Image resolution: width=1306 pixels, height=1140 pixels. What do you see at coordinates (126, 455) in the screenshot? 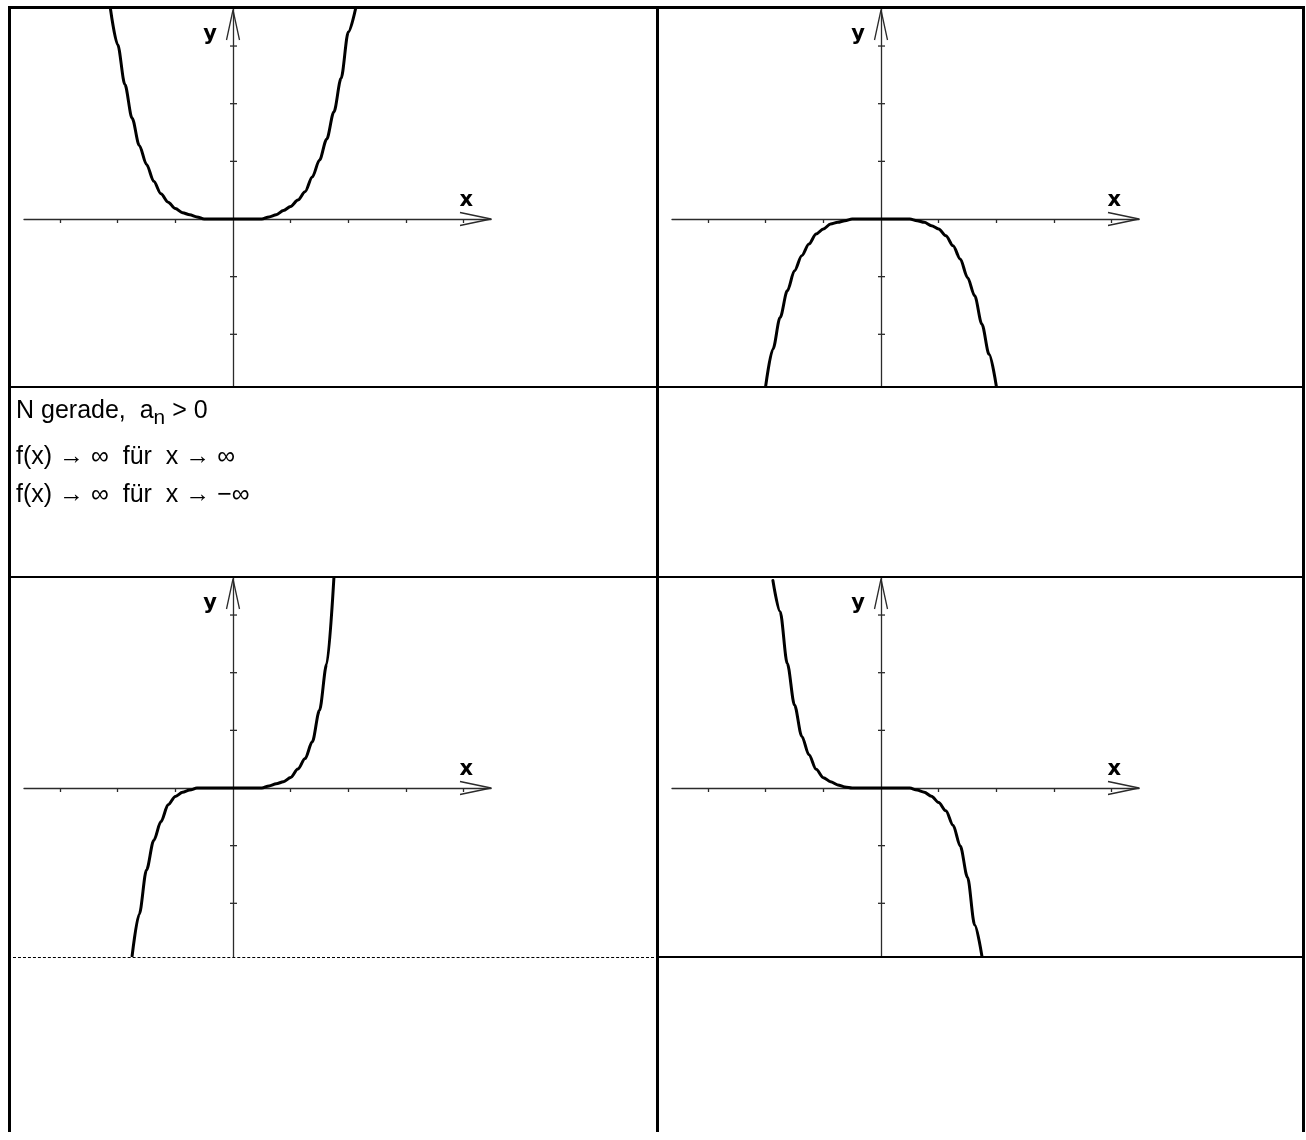
I see `text: f(x) → ∞ für x → ∞` at bounding box center [126, 455].